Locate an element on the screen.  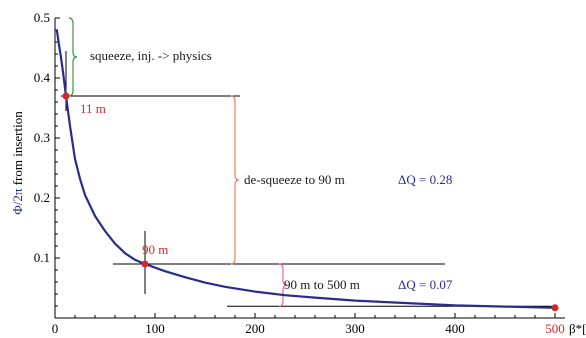
x-tick-label-100: 100 is located at coordinates (155, 328).